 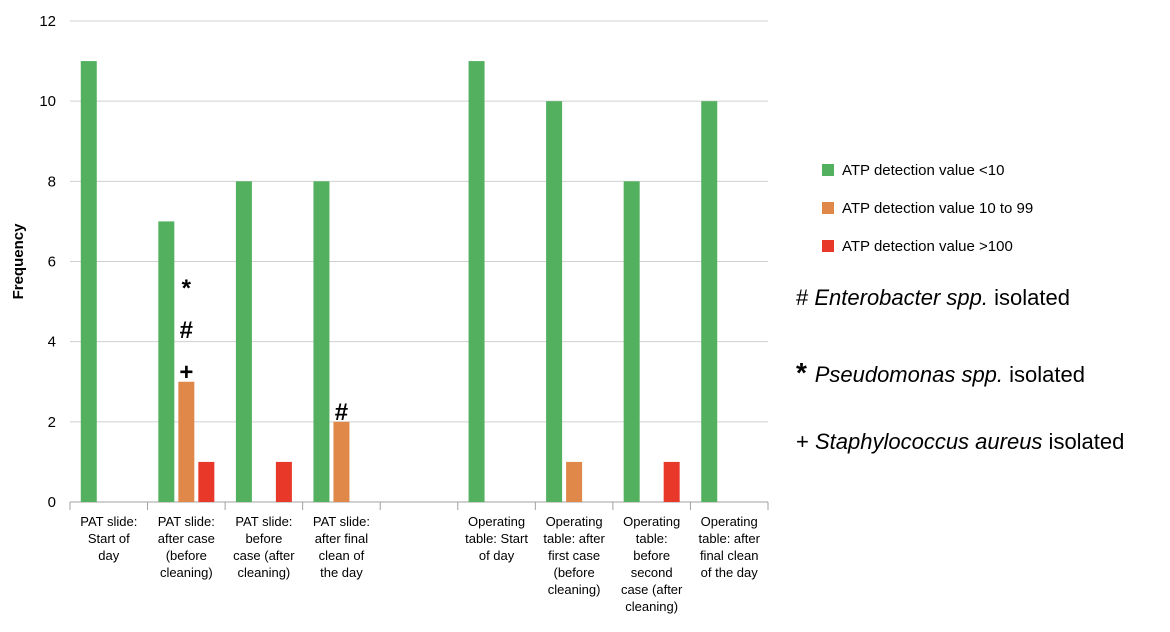 I want to click on x-tick-label: of the day, so click(x=730, y=572).